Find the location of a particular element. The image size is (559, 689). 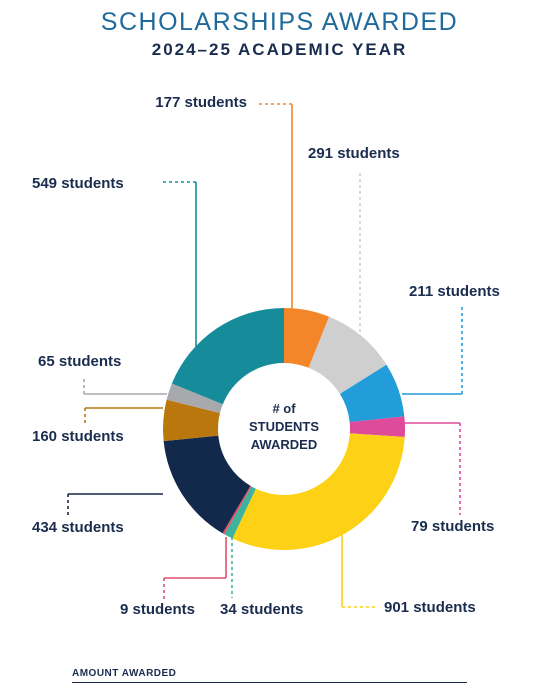

data-label: 291 students is located at coordinates (354, 153).